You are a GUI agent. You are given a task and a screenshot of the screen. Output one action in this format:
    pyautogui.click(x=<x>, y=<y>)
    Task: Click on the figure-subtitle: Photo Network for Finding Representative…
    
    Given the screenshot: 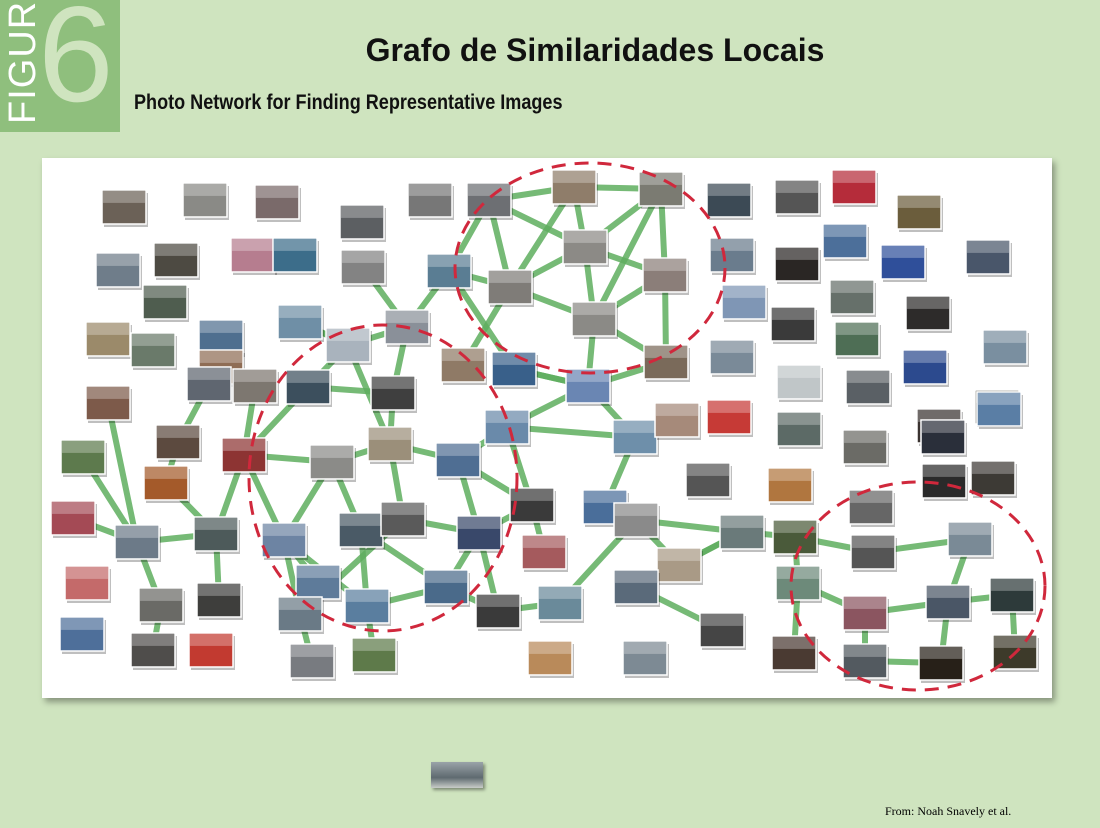 What is the action you would take?
    pyautogui.click(x=348, y=102)
    